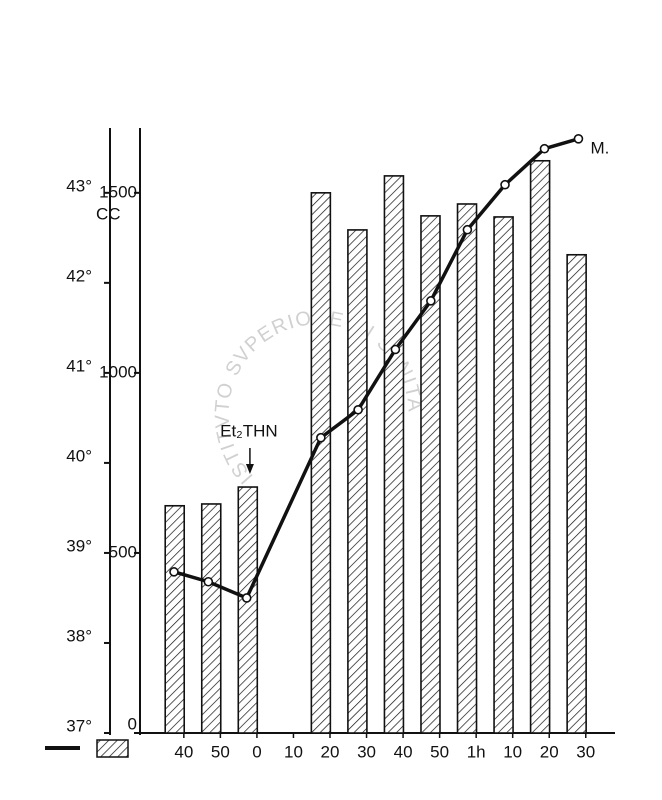 The image size is (662, 800). Describe the element at coordinates (79, 365) in the screenshot. I see `y-tick-label: 41°` at that location.